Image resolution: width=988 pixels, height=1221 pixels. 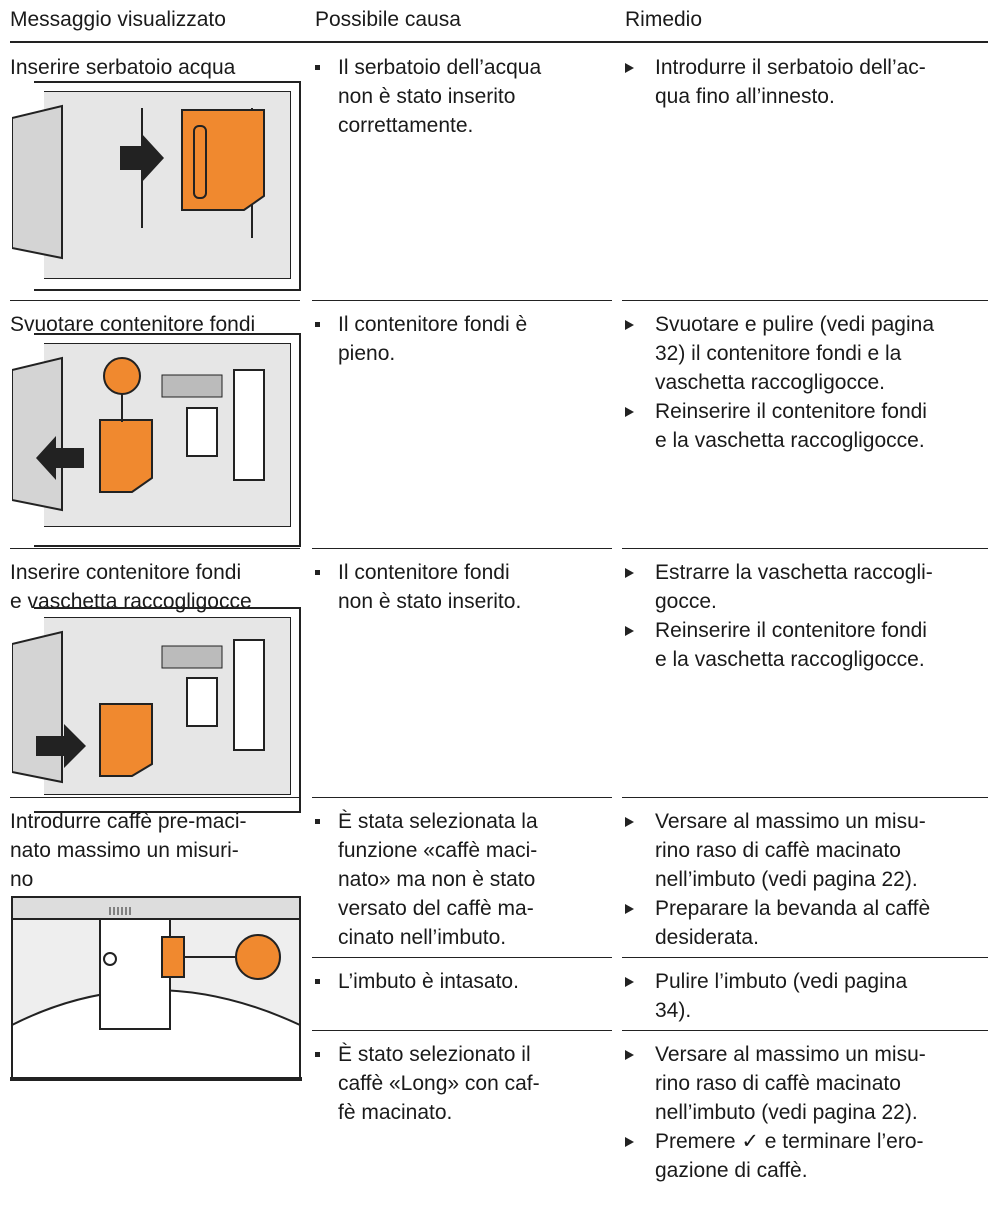 What do you see at coordinates (424, 572) in the screenshot?
I see `list-line: Il contenitore fondi` at bounding box center [424, 572].